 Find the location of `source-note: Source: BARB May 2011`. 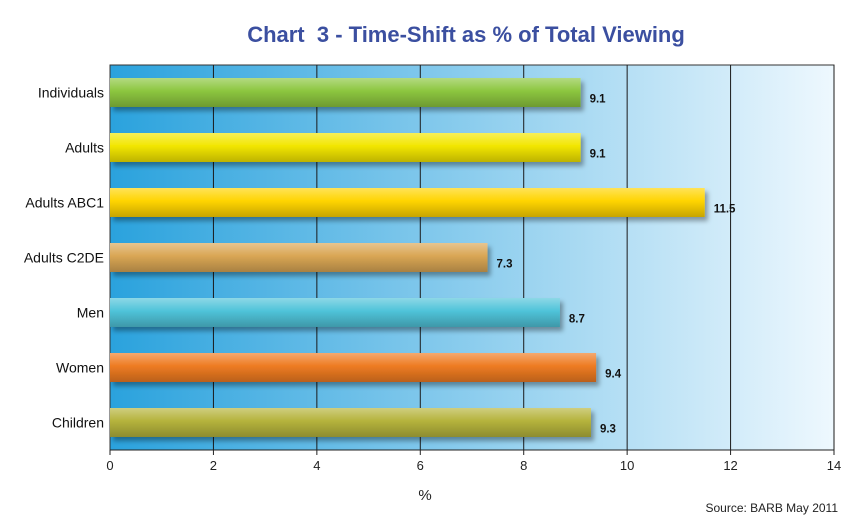

source-note: Source: BARB May 2011 is located at coordinates (771, 508).